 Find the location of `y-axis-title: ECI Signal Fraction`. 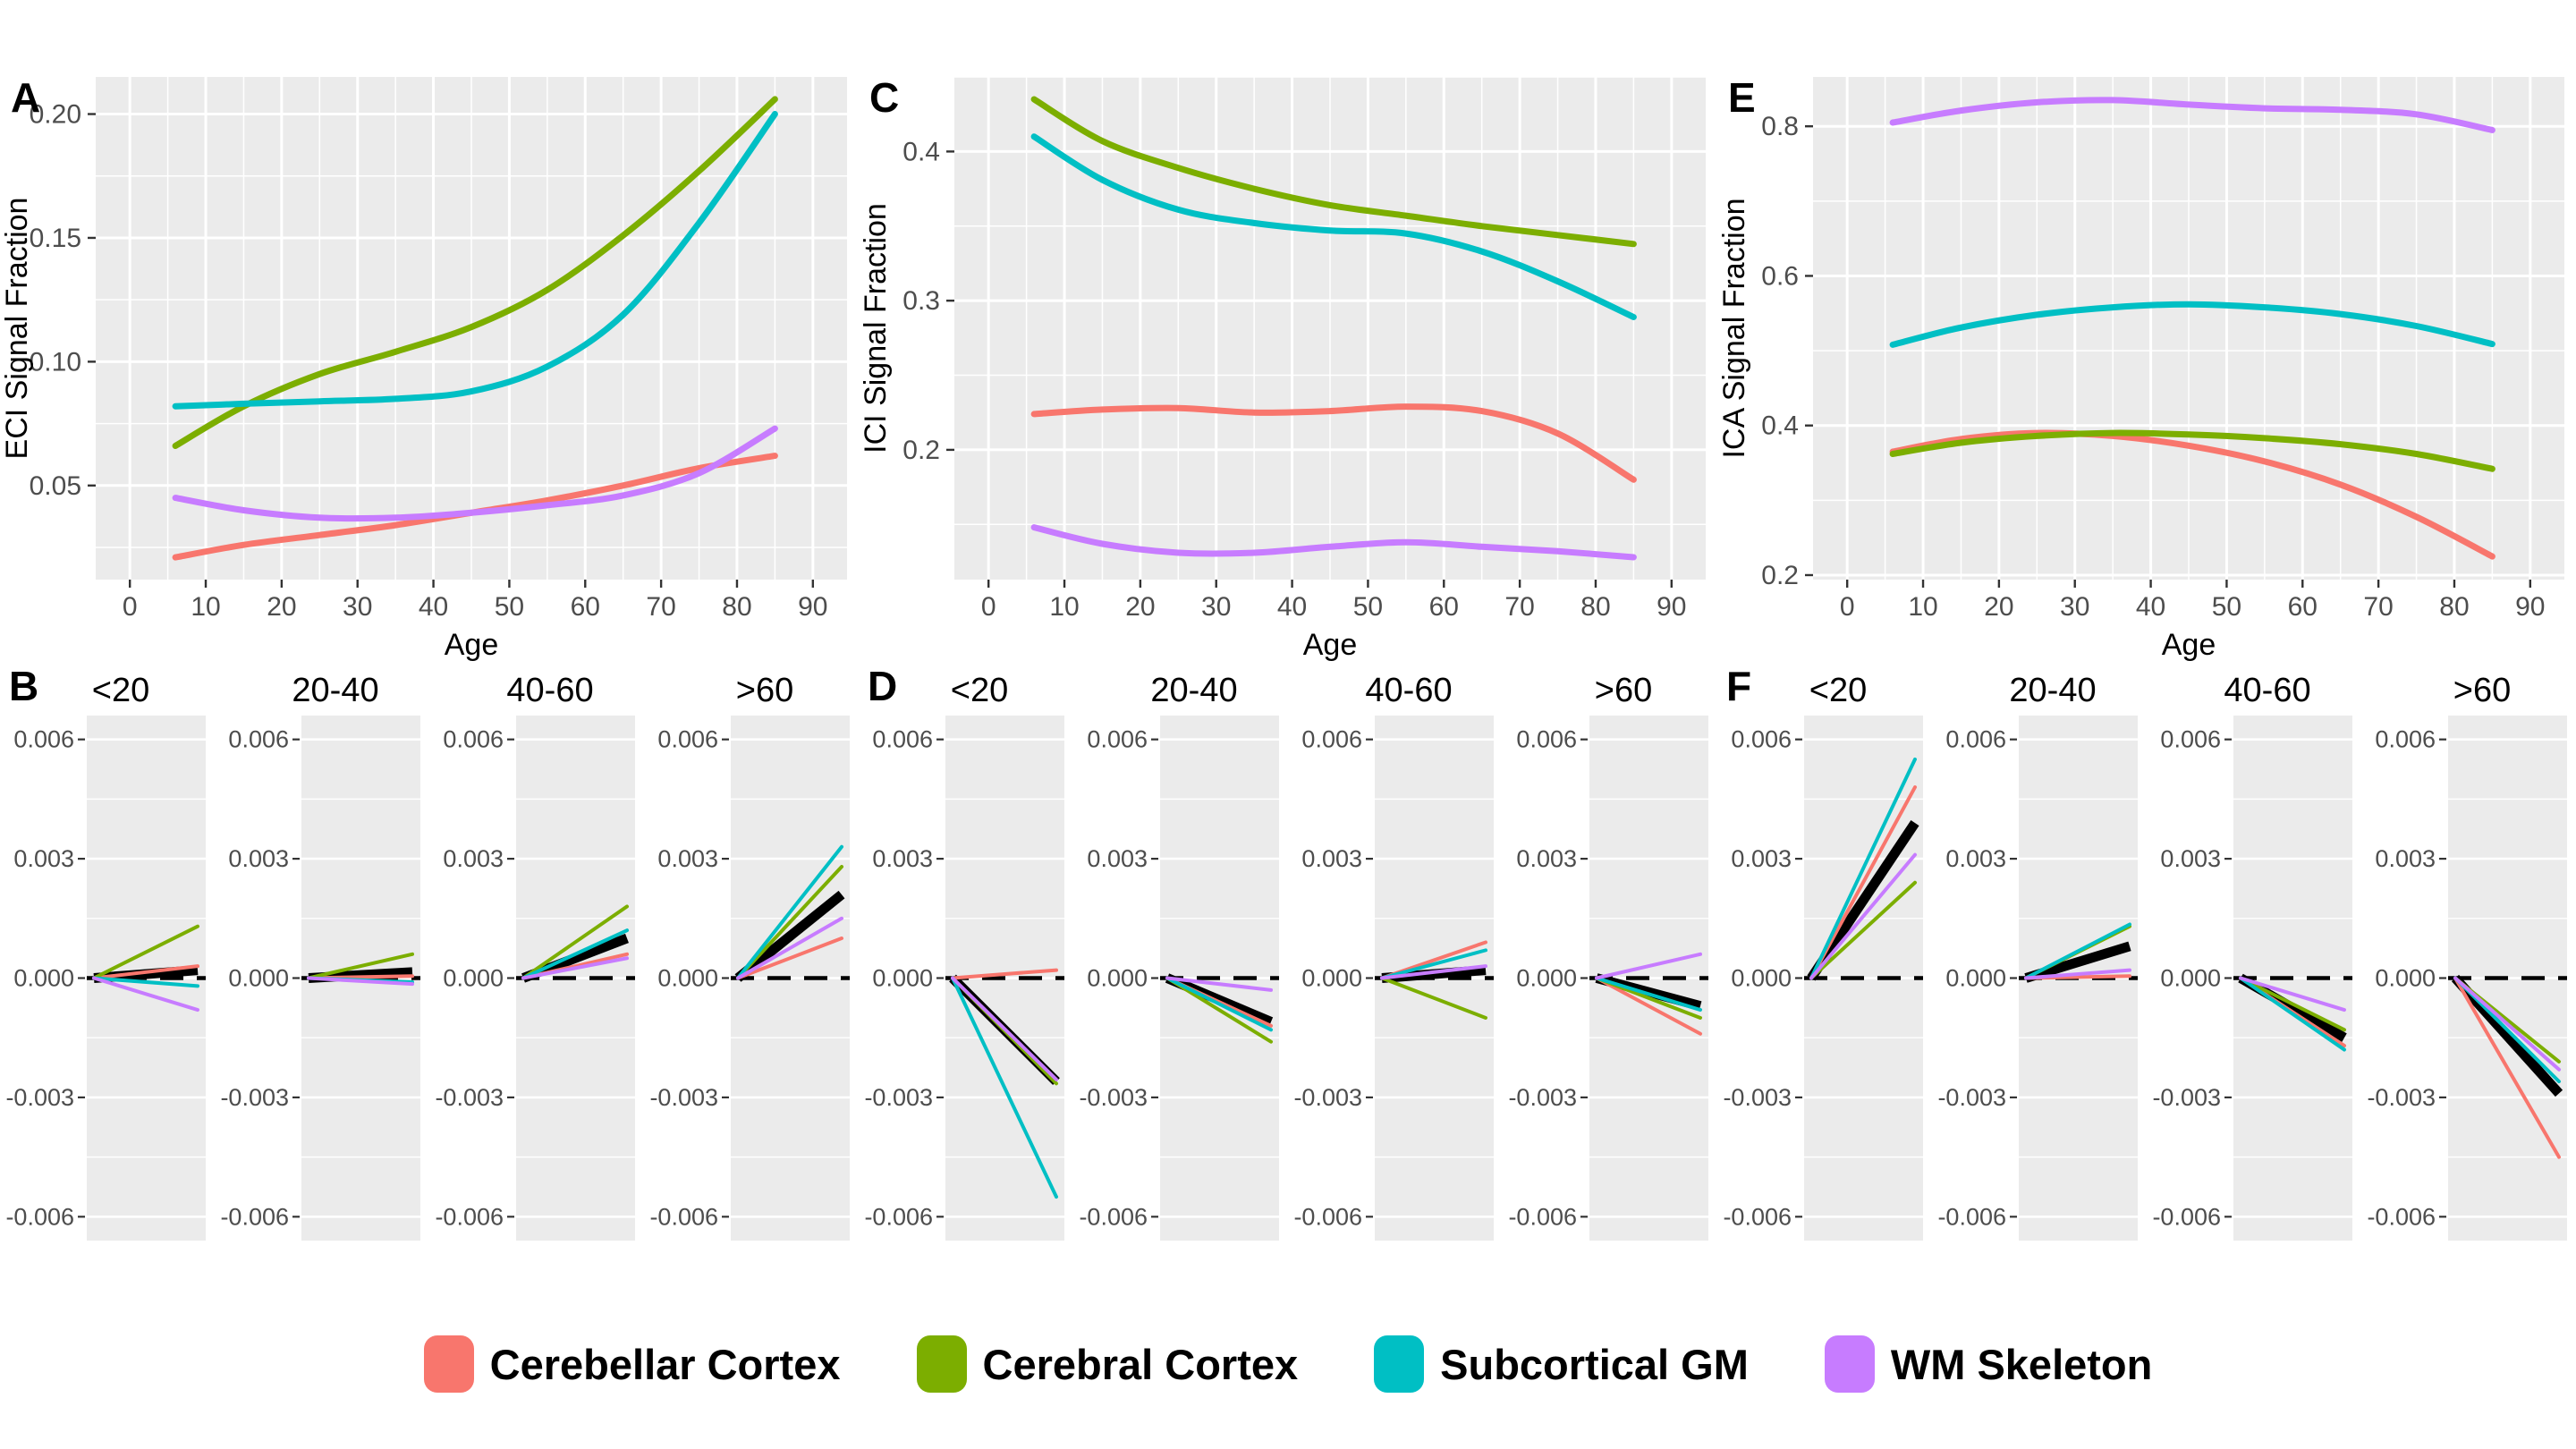

y-axis-title: ECI Signal Fraction is located at coordinates (17, 329).